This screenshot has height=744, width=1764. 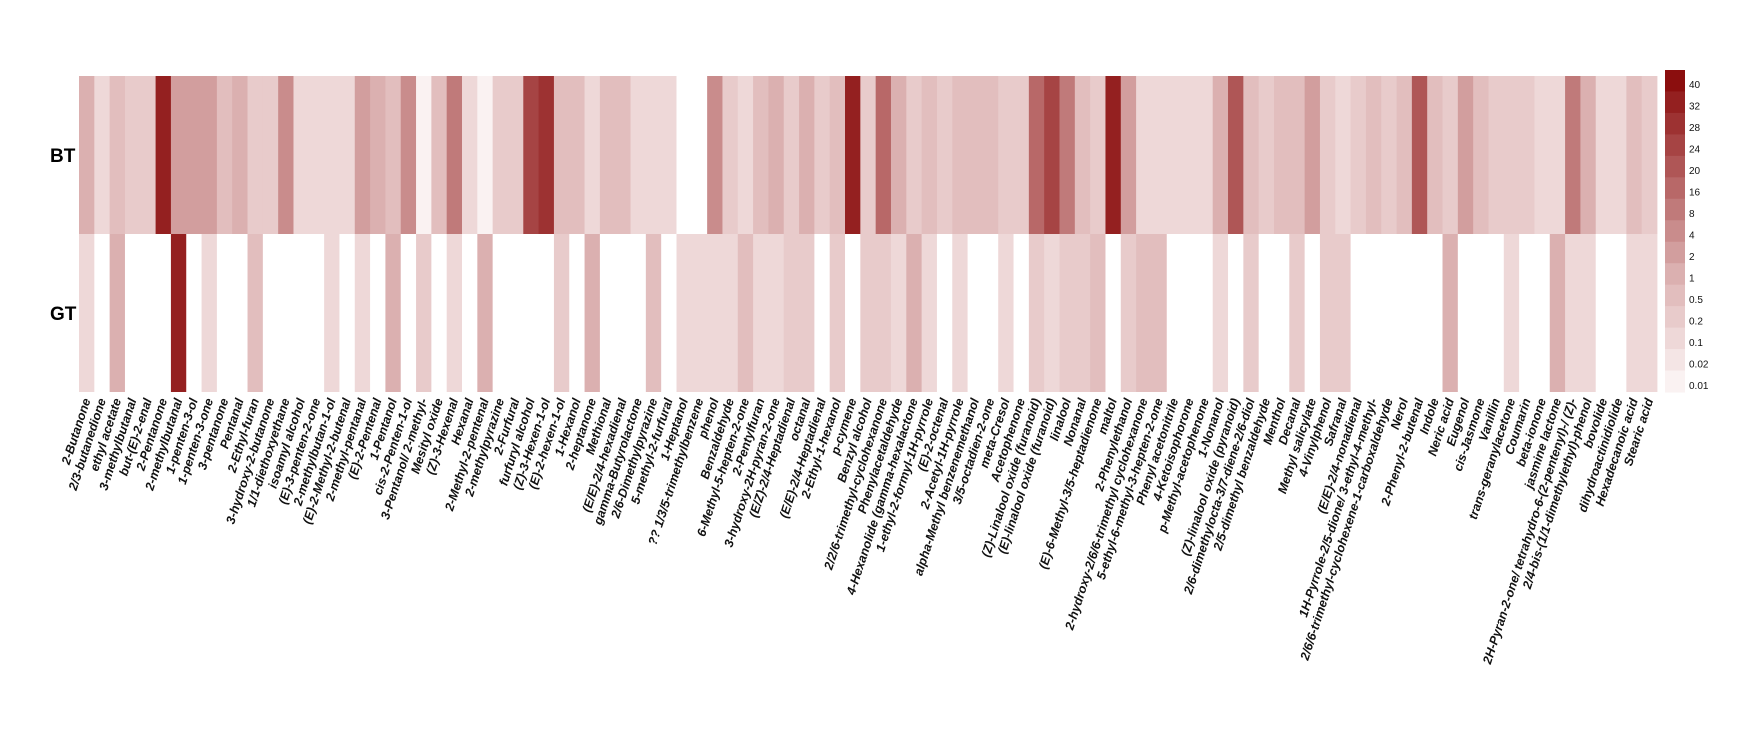 What do you see at coordinates (1692, 236) in the screenshot?
I see `legend-tick-label: 4` at bounding box center [1692, 236].